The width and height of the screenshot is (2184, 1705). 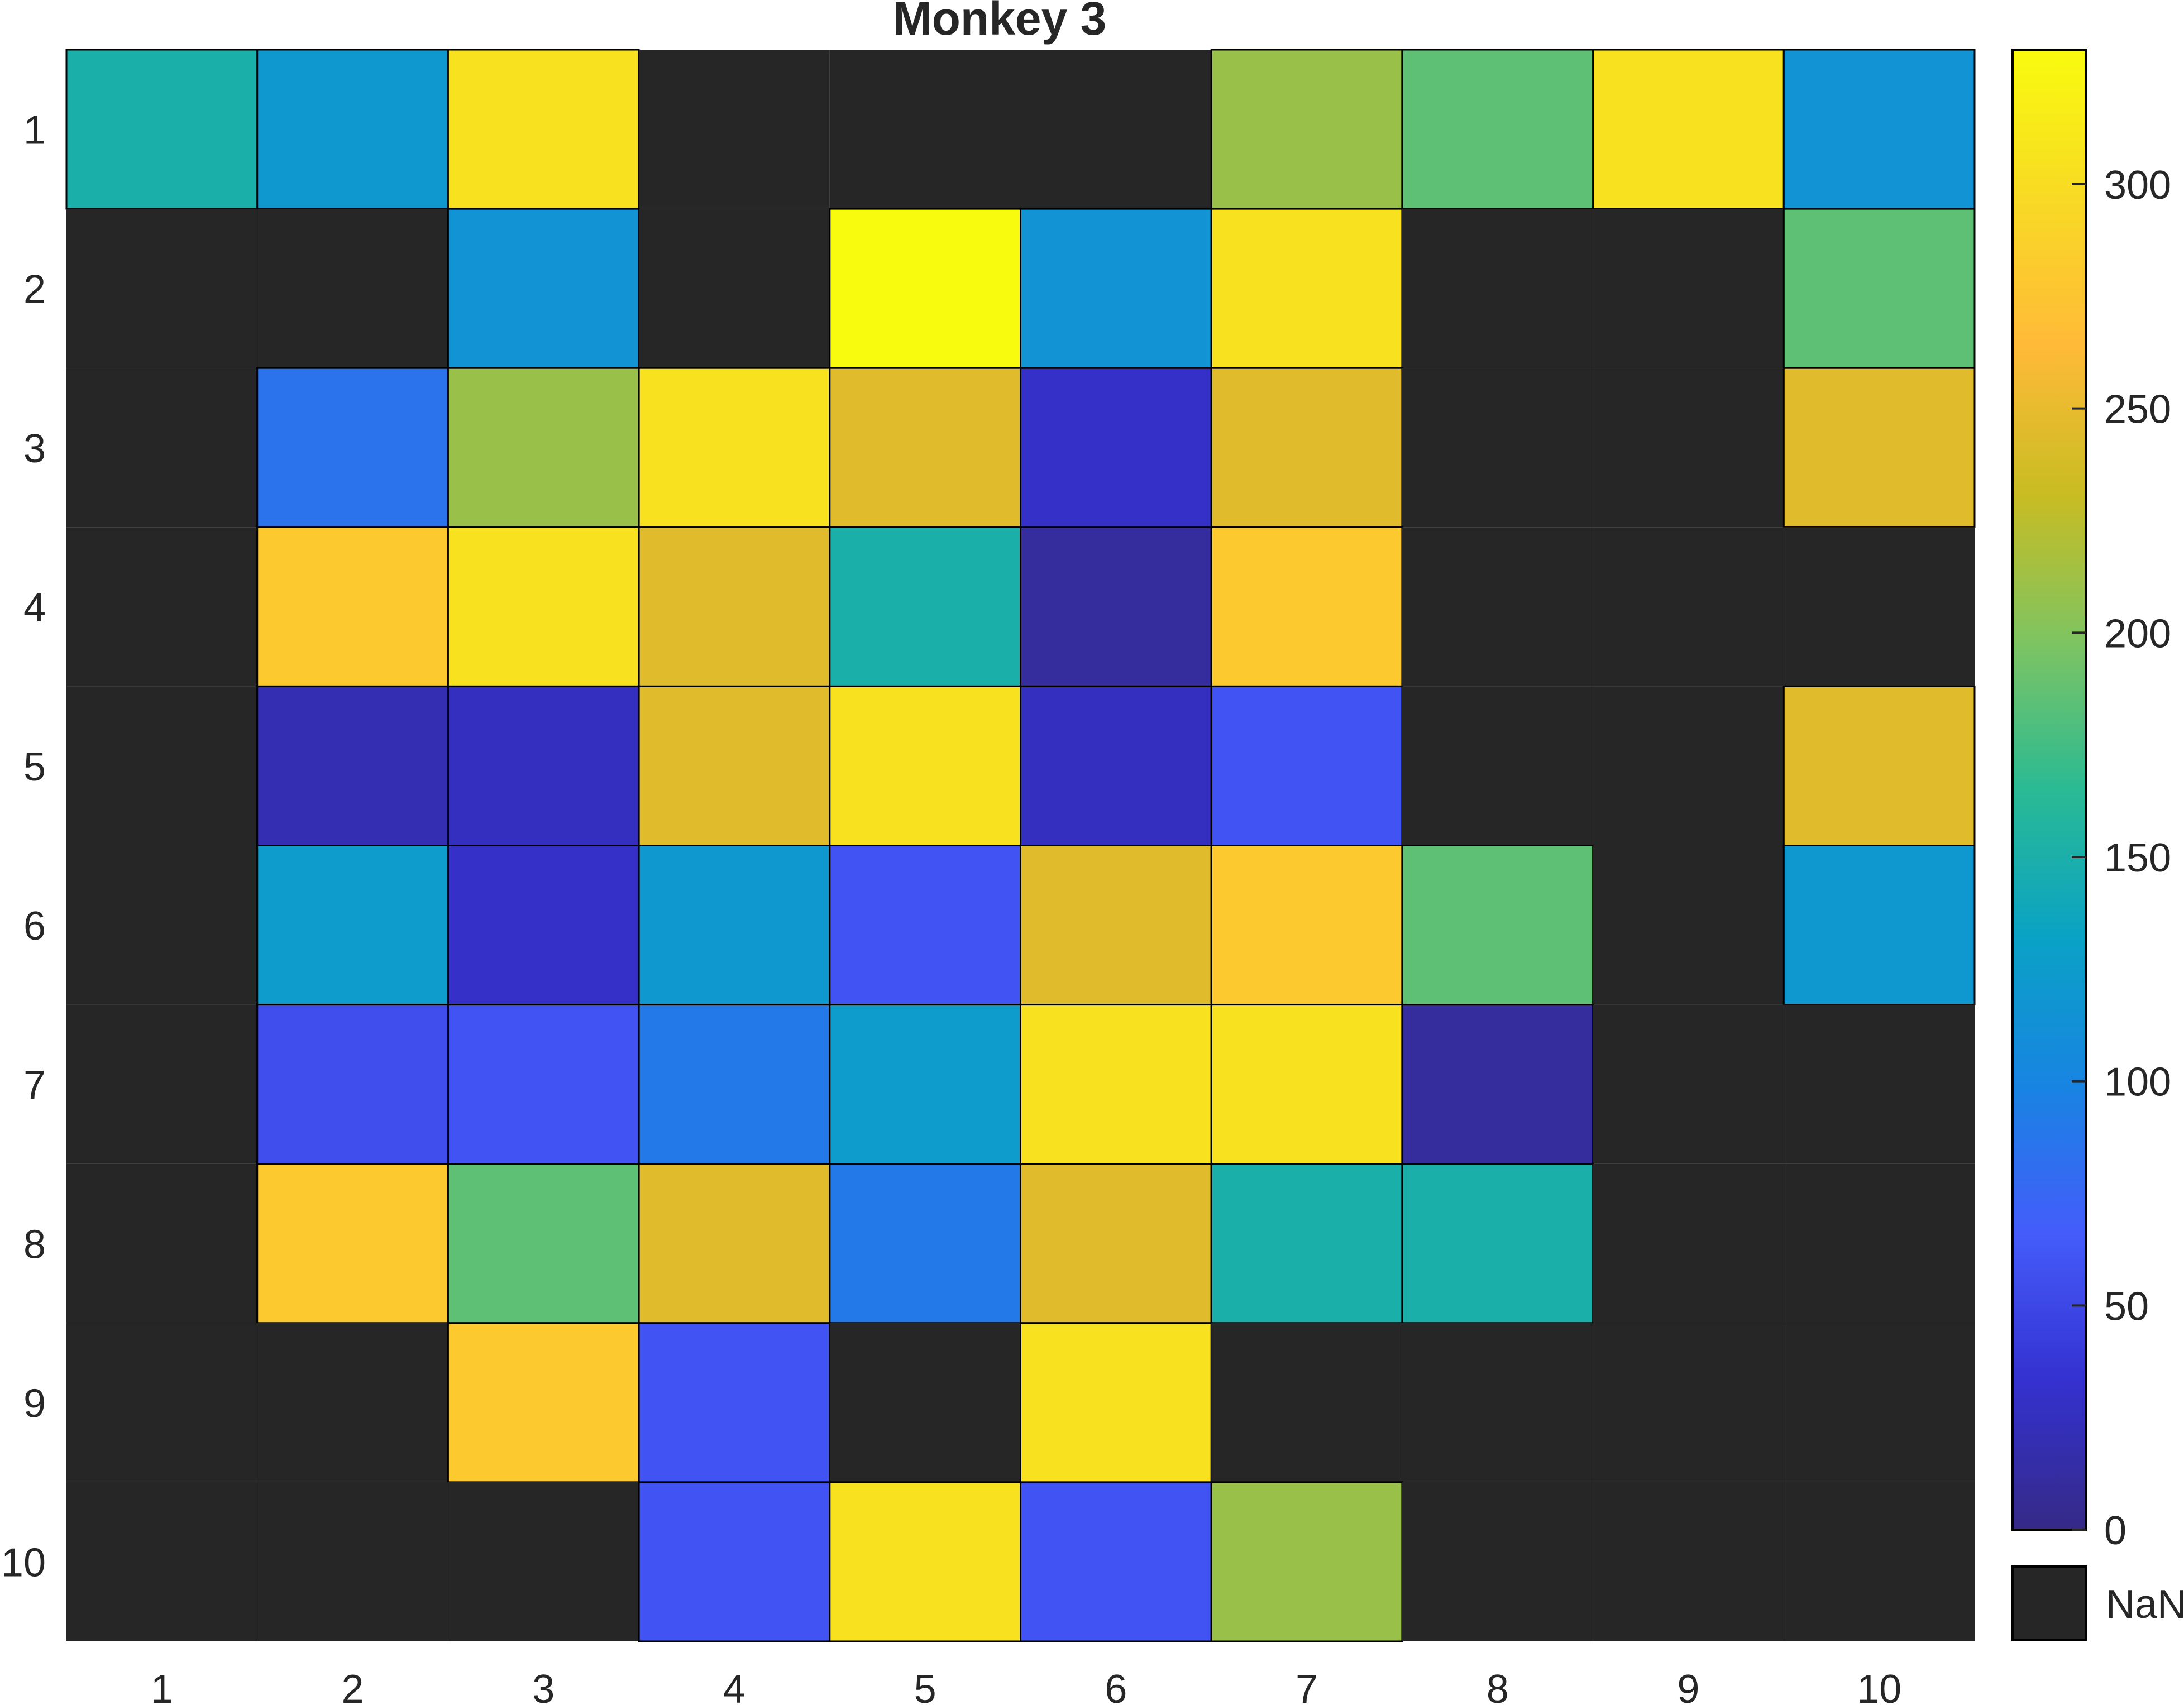 What do you see at coordinates (2137, 409) in the screenshot?
I see `colorbar-tick-label: 250` at bounding box center [2137, 409].